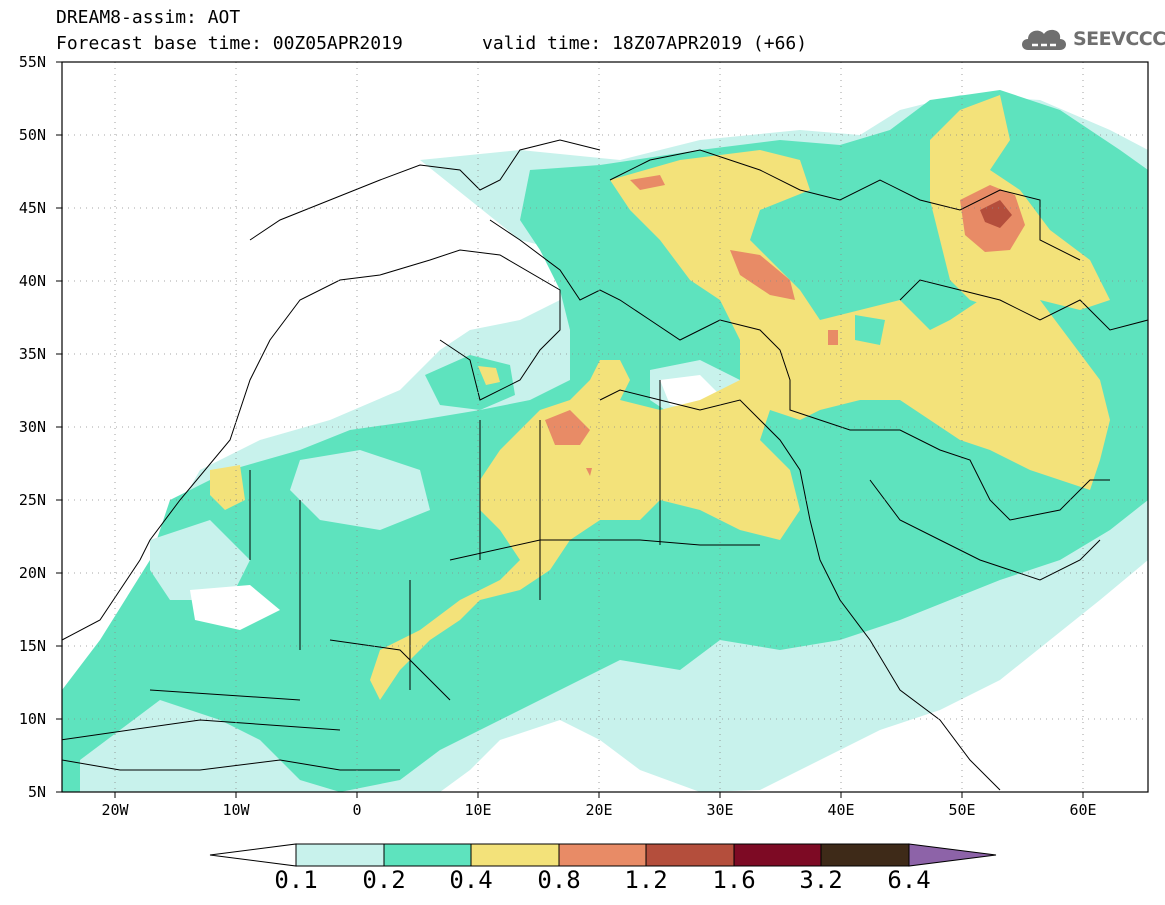  What do you see at coordinates (384, 880) in the screenshot?
I see `colorbar-label: 0.2` at bounding box center [384, 880].